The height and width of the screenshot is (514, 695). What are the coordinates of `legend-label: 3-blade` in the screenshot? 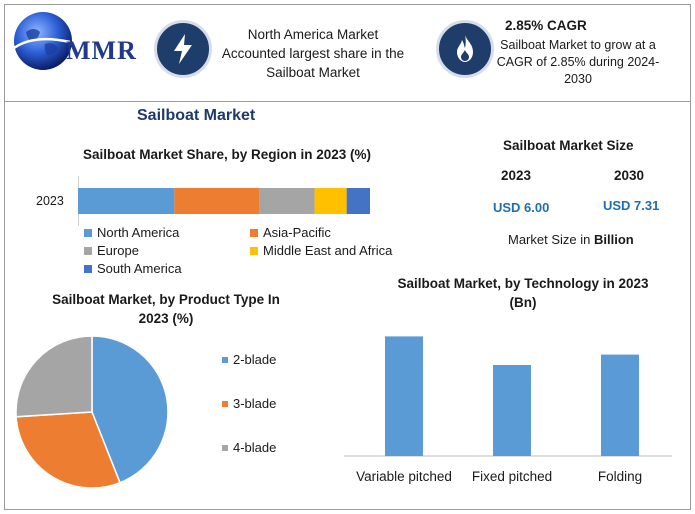 It's located at (255, 403).